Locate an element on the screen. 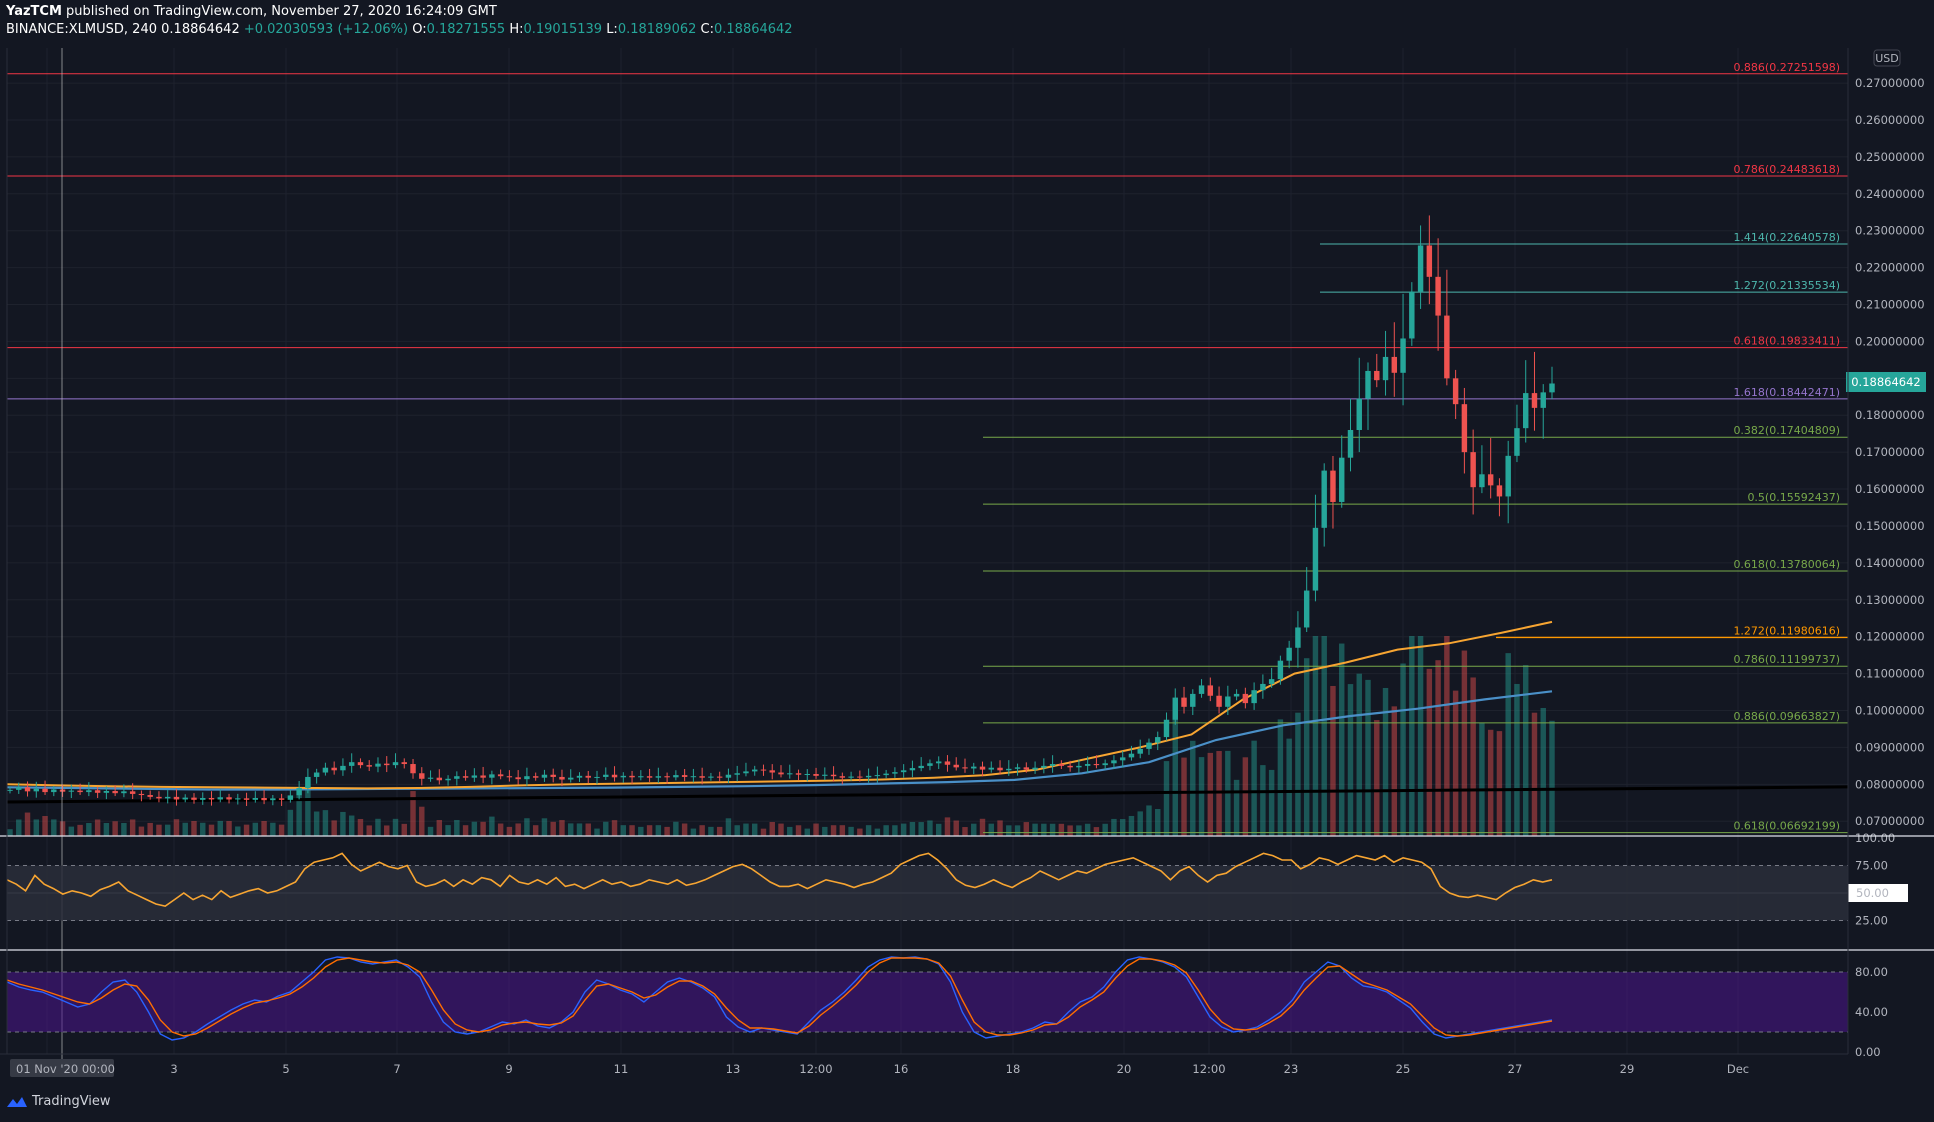 Image resolution: width=1934 pixels, height=1122 pixels. stoch-rsi-pane: 80.00 40.00 0.00 is located at coordinates (947, 1007).